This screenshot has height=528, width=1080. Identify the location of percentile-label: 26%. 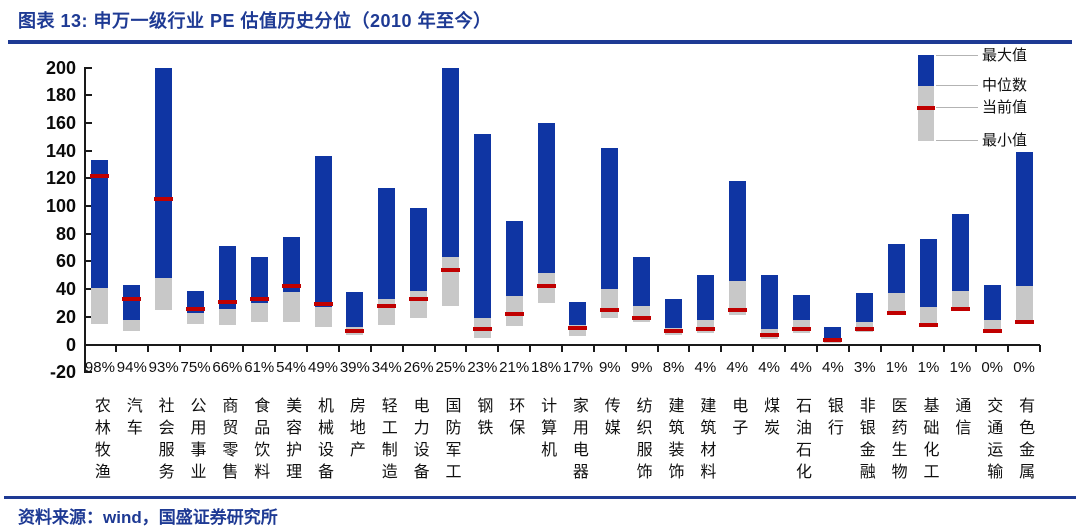
(418, 367).